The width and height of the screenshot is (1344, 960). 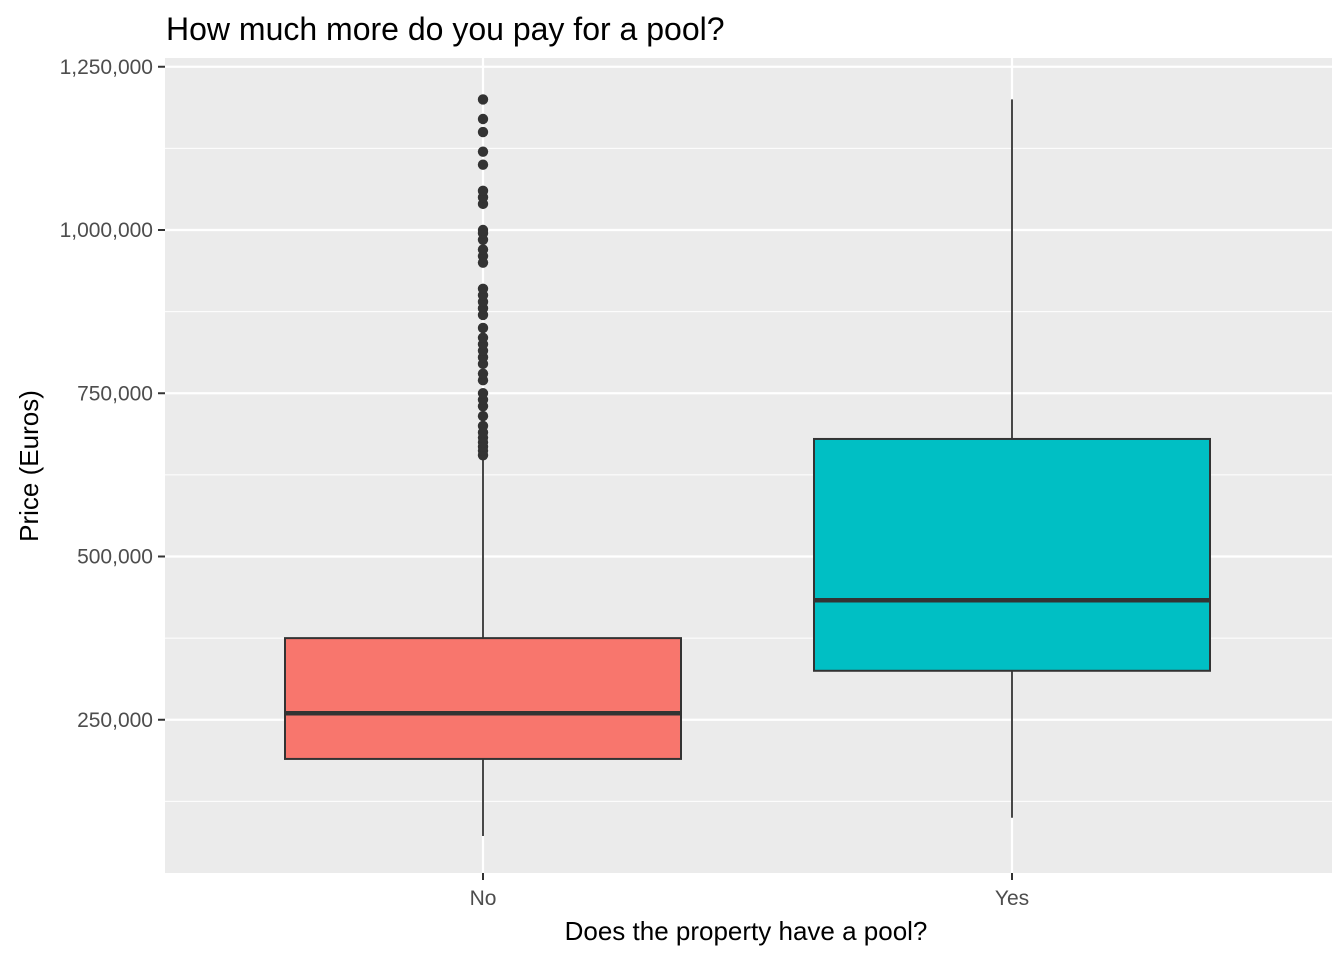 What do you see at coordinates (746, 931) in the screenshot?
I see `x-axis-title: Does the property have a pool?` at bounding box center [746, 931].